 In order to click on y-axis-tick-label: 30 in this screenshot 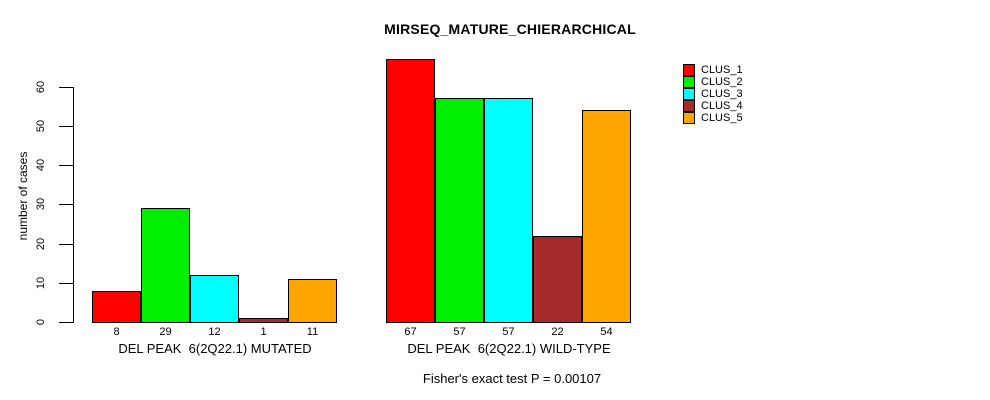, I will do `click(41, 204)`.